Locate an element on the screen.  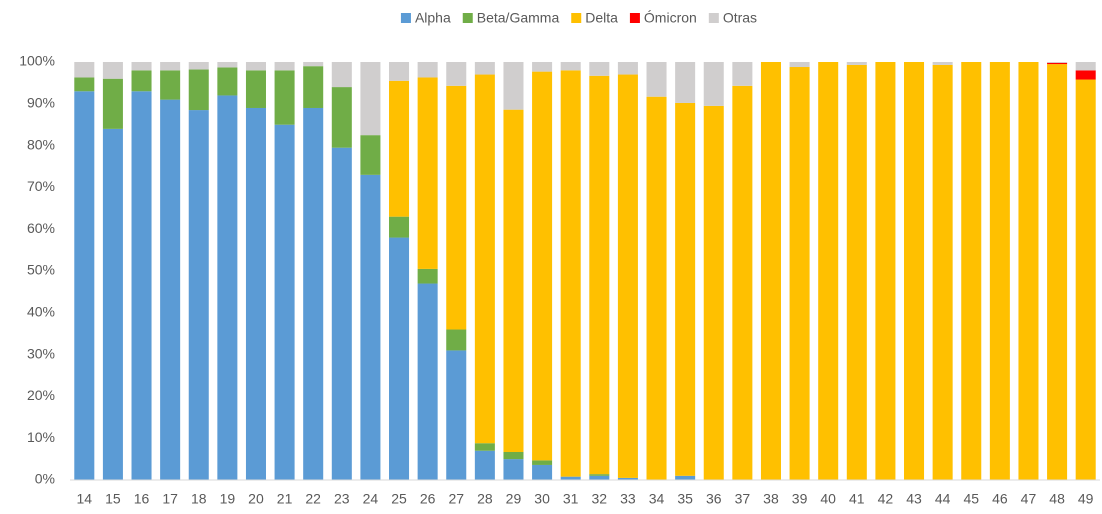
x-tick-label: 41 is located at coordinates (857, 499).